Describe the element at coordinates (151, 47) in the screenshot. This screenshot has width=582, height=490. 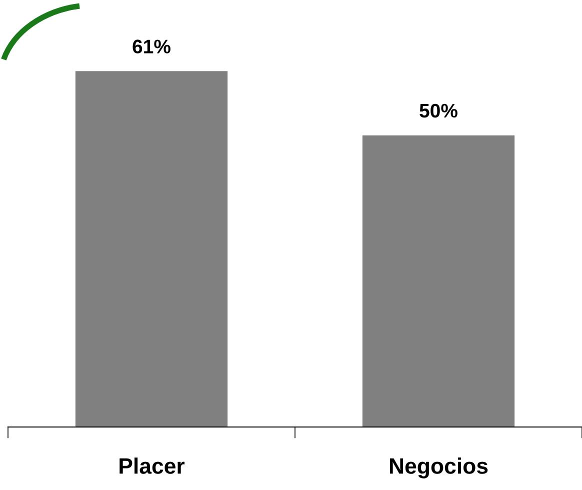
I see `data-label: 61%` at that location.